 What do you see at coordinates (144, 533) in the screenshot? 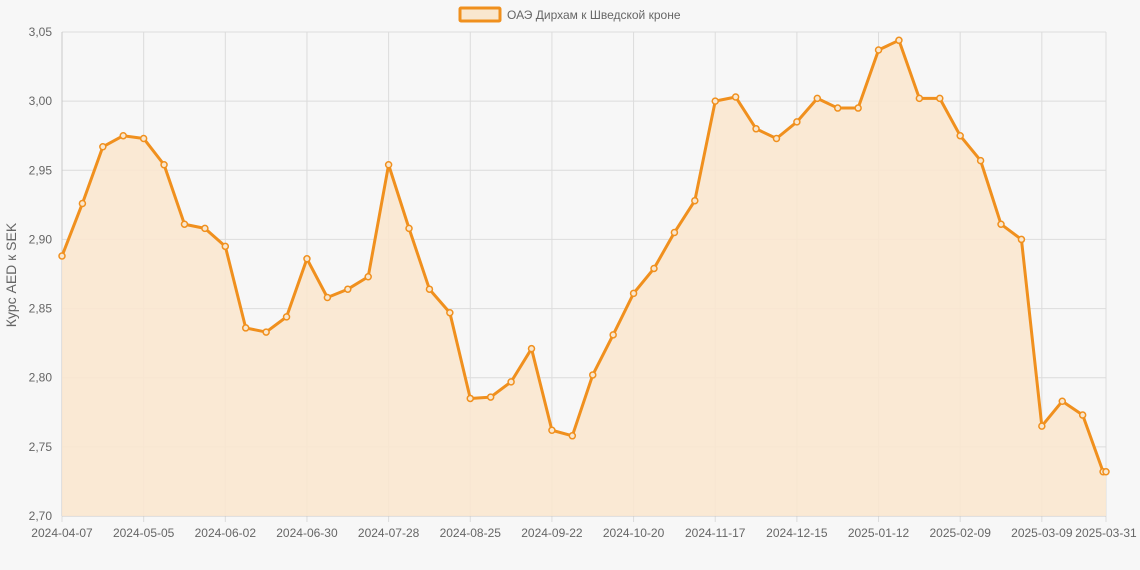
I see `x-tick-label: 2024-05-05` at bounding box center [144, 533].